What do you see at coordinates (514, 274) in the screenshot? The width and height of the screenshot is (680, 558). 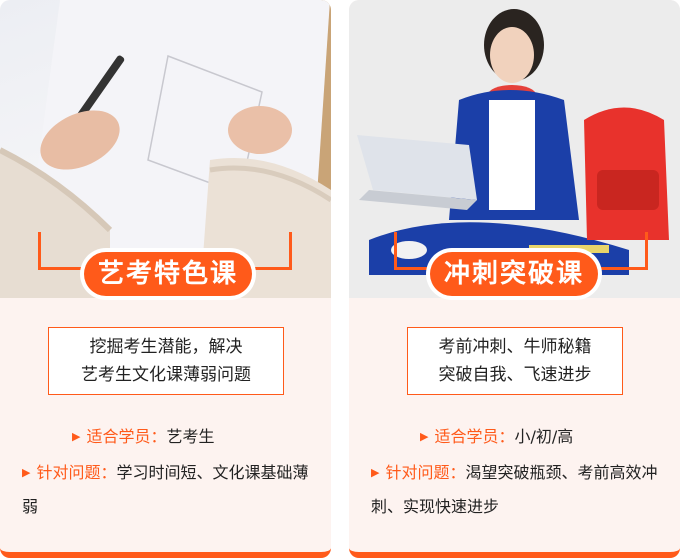 I see `course-title-badge: 冲刺突破课` at bounding box center [514, 274].